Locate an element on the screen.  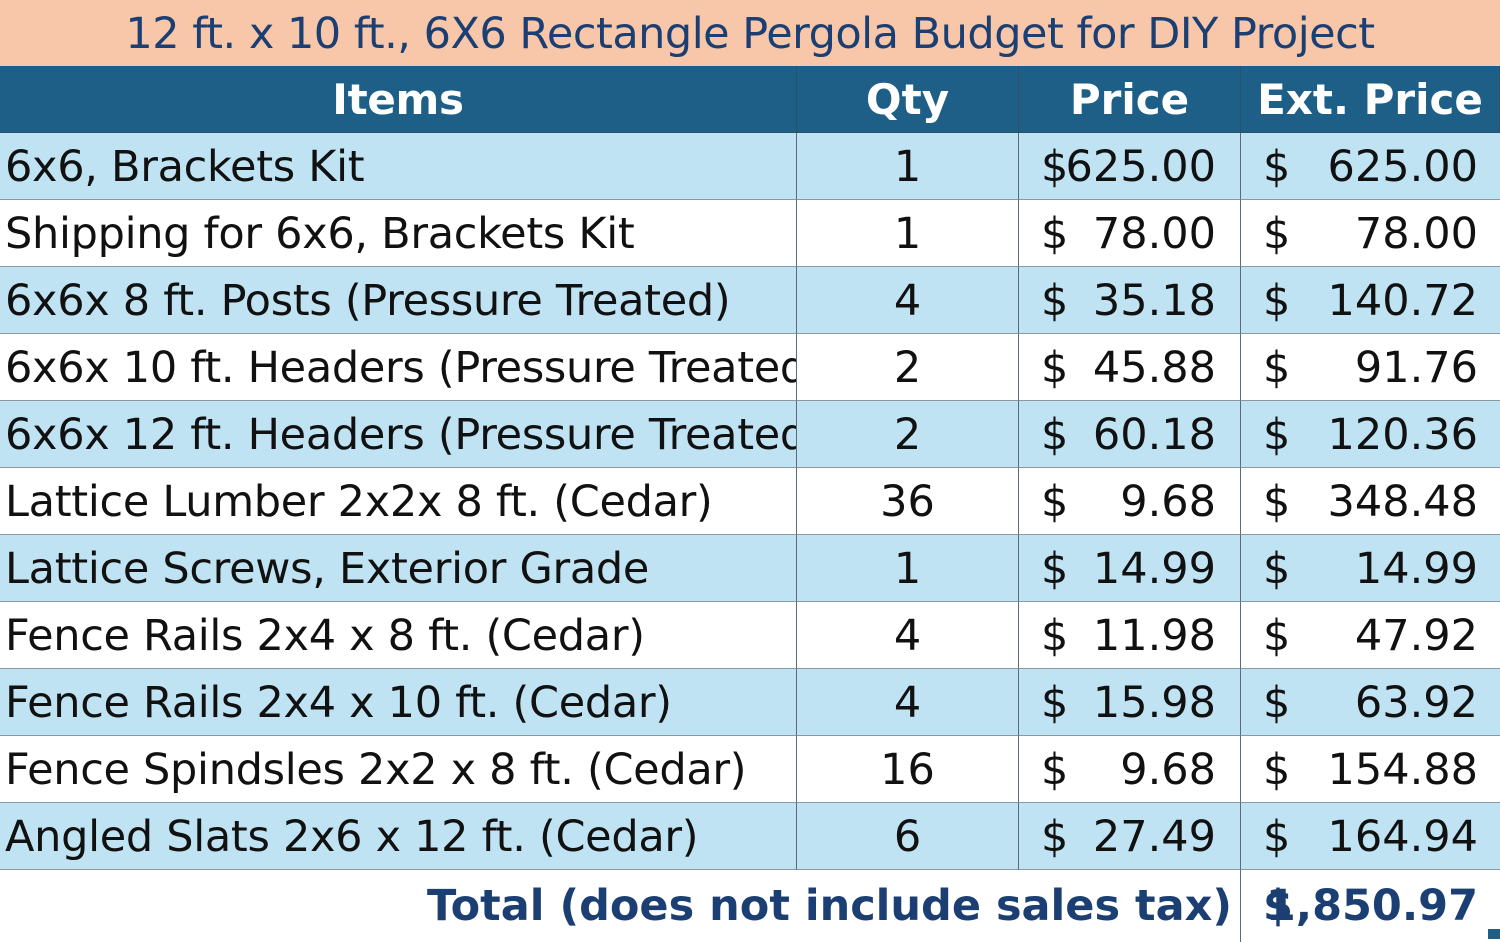
price-amount: 35.18 is located at coordinates (1154, 301).